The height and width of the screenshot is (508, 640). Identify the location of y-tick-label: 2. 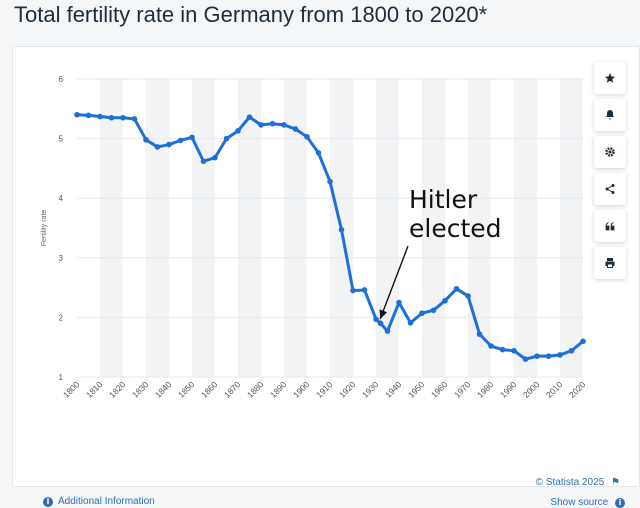
(61, 317).